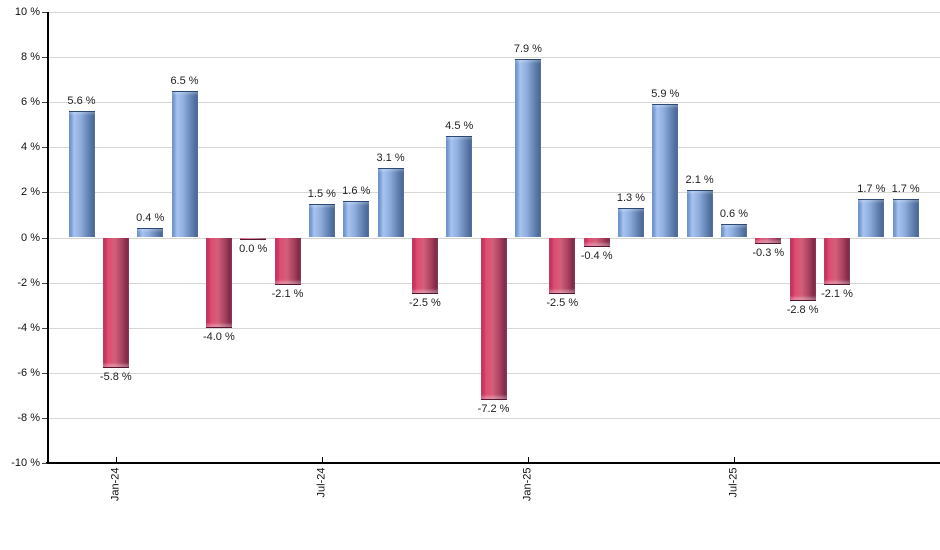 Image resolution: width=940 pixels, height=550 pixels. Describe the element at coordinates (665, 94) in the screenshot. I see `bar-value-label: 5.9 %` at that location.